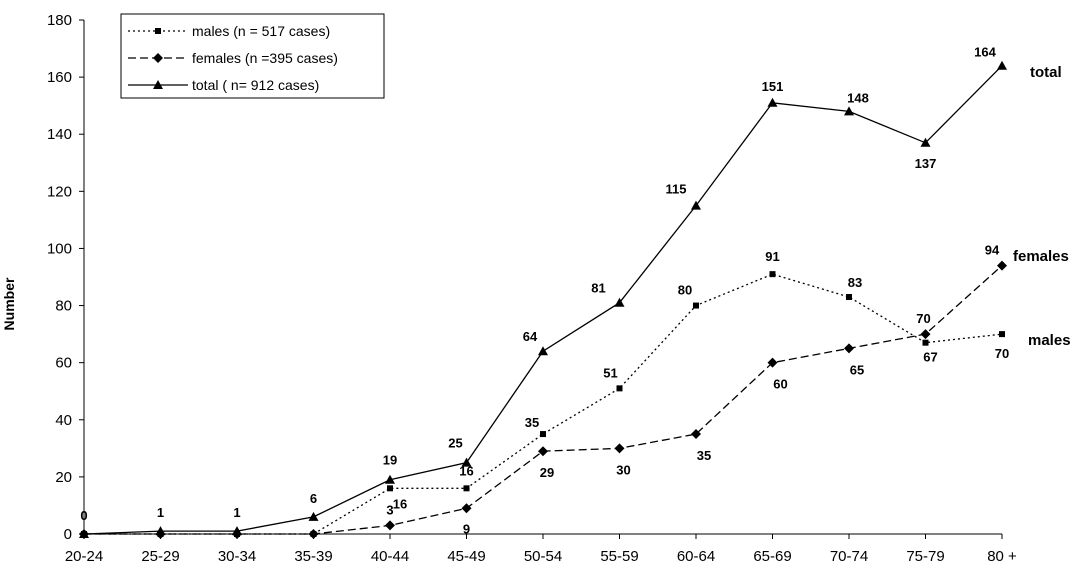 The height and width of the screenshot is (567, 1083). What do you see at coordinates (930, 357) in the screenshot?
I see `data-label-males: 67` at bounding box center [930, 357].